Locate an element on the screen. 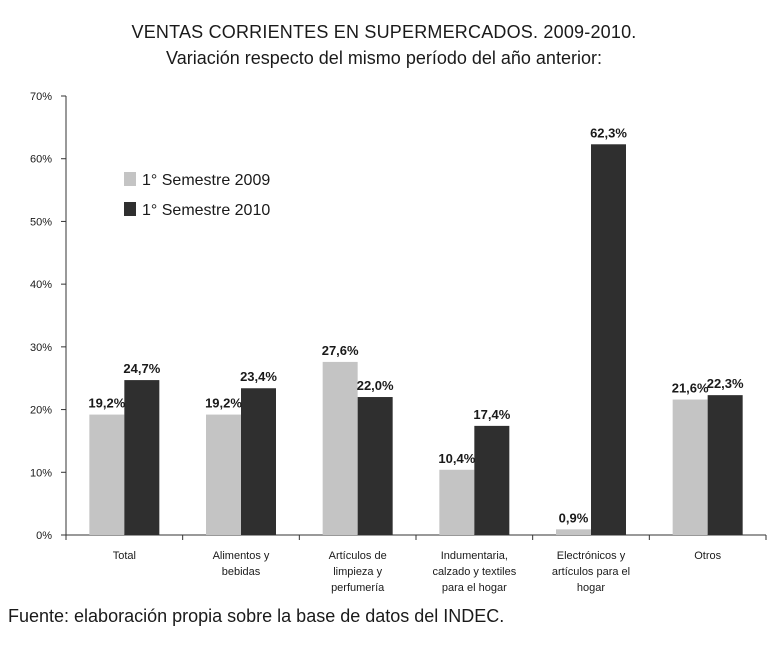  y-tick-label: 10% is located at coordinates (41, 473).